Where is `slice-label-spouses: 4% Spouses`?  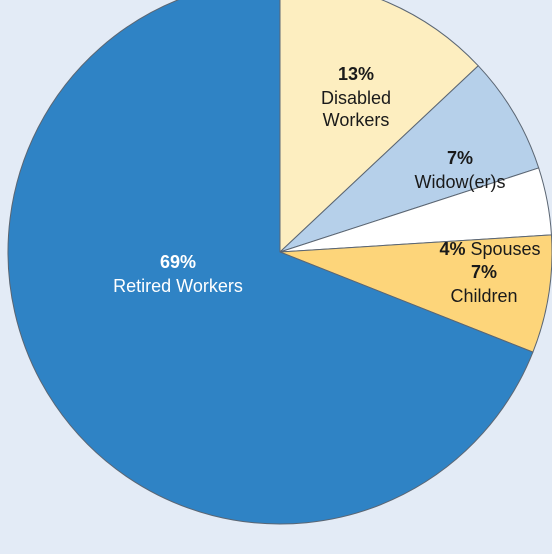 slice-label-spouses: 4% Spouses is located at coordinates (489, 249).